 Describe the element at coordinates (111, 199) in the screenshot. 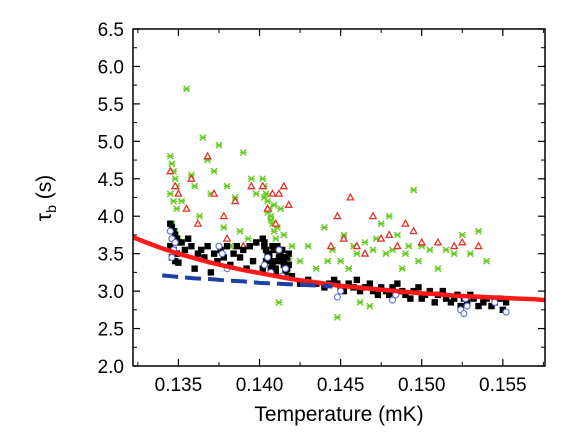

I see `y-tick-labels: 2.0 2.5 3.0 3.5 4.0 4.5 5.0 5.5 6.0 6.5` at that location.